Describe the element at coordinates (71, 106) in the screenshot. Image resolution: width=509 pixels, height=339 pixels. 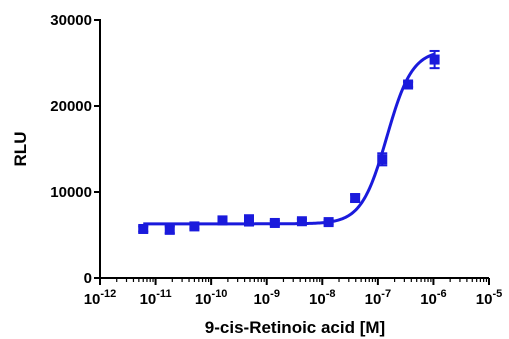
I see `y-tick-label: 20000` at that location.